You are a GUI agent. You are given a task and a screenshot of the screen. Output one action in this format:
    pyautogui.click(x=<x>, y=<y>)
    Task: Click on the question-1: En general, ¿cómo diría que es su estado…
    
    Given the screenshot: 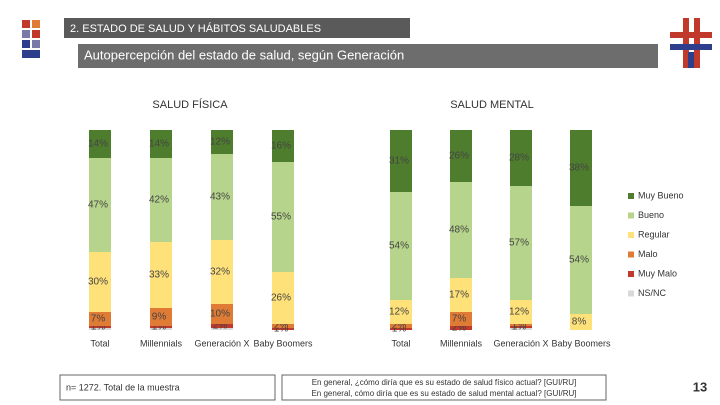 What is the action you would take?
    pyautogui.click(x=444, y=382)
    